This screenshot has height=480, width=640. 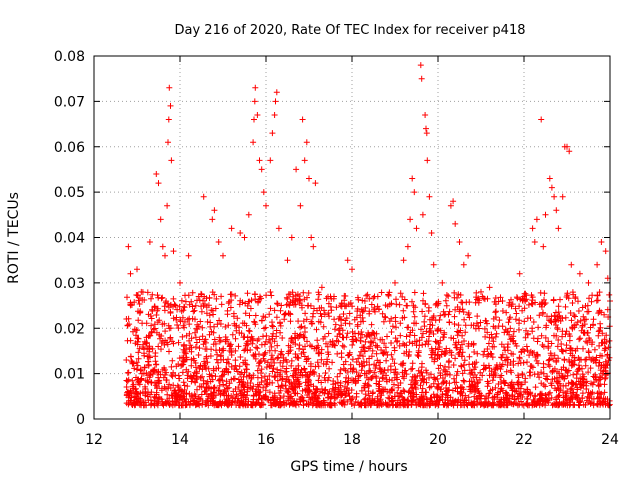 What do you see at coordinates (69, 57) in the screenshot?
I see `y-tick-label: 0.08` at bounding box center [69, 57].